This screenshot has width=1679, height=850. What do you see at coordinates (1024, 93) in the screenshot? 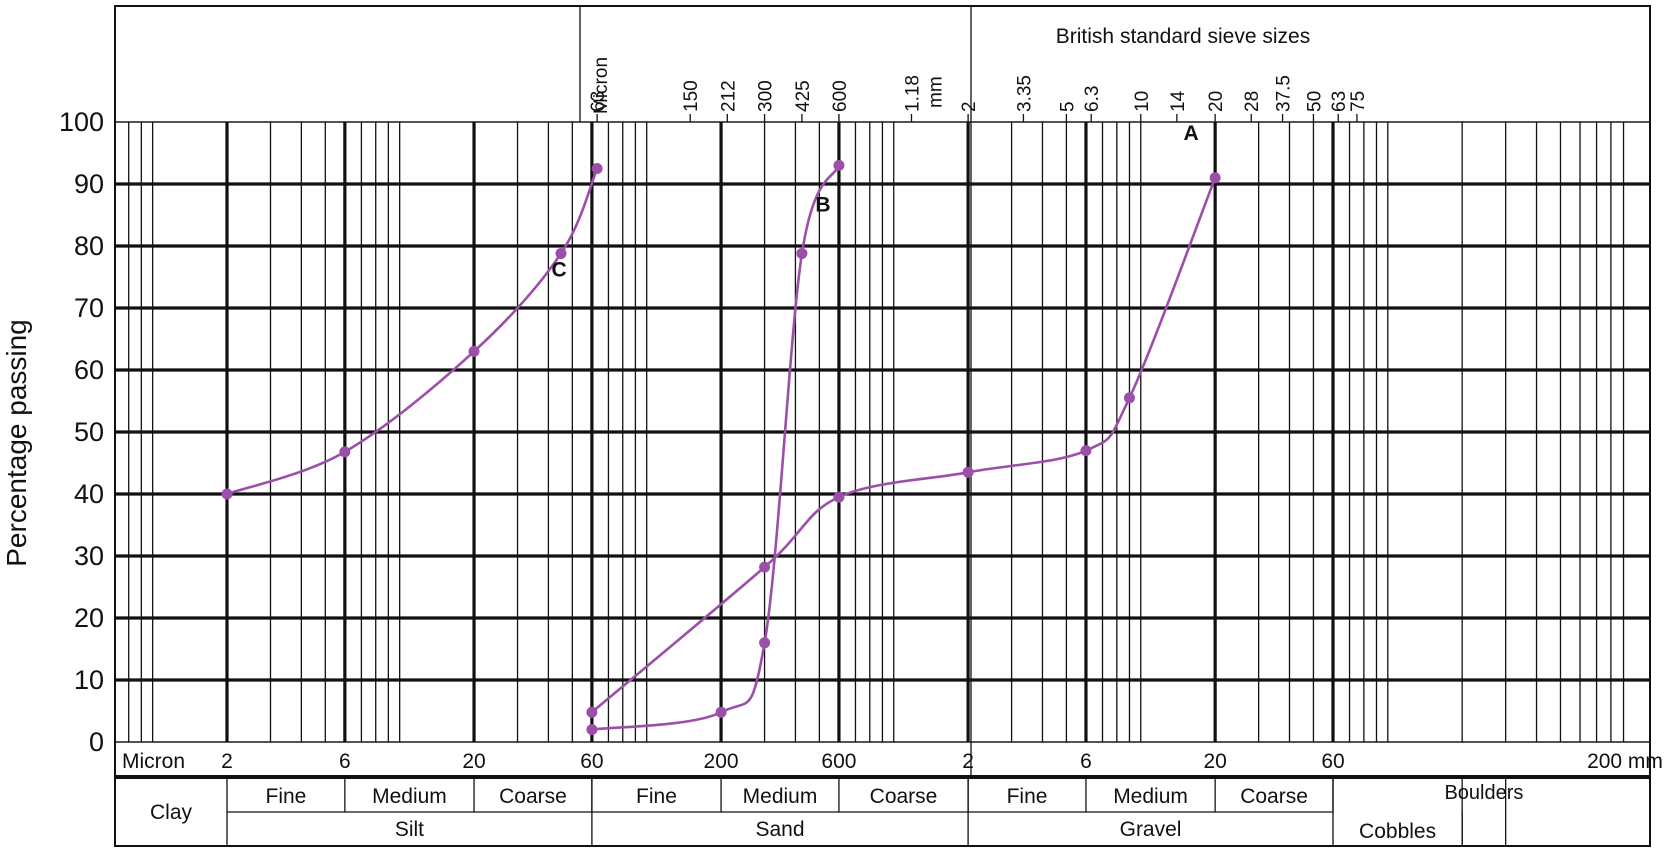
I see `sieve-size-label: 3.35` at bounding box center [1024, 93].